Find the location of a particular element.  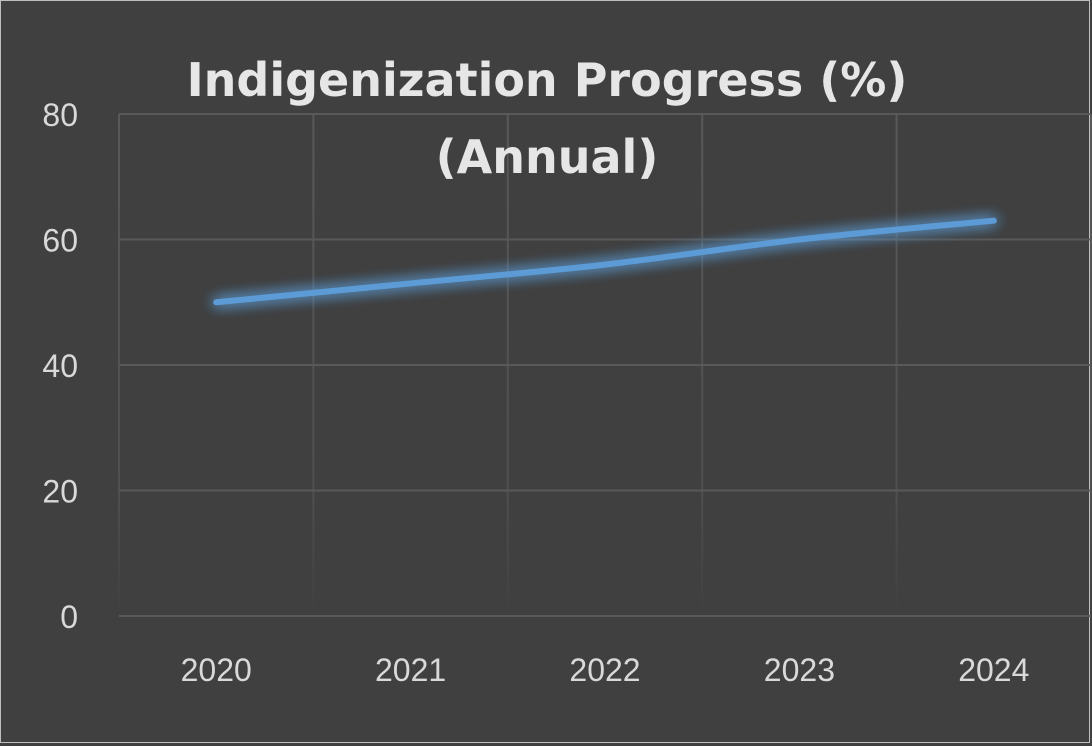

x-tick-label: 2024 is located at coordinates (993, 670).